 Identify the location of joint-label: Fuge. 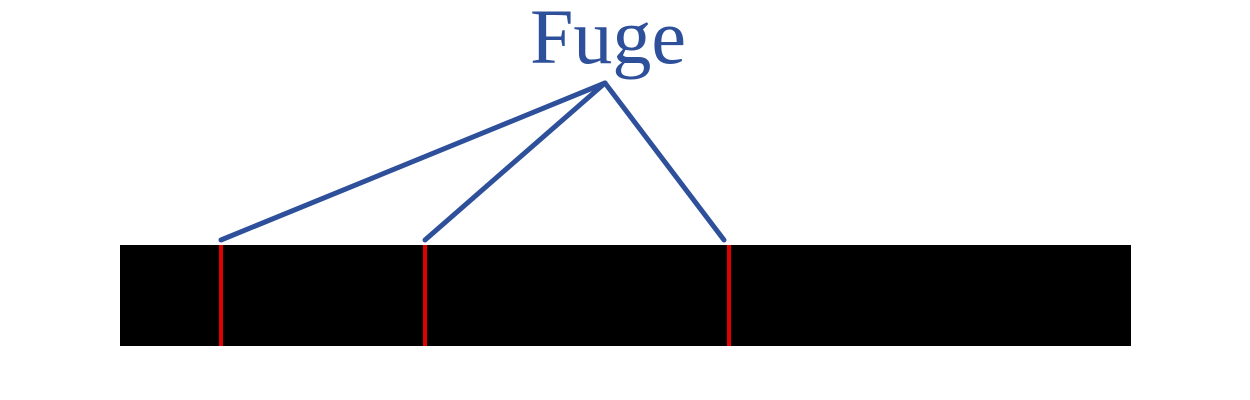
(608, 40).